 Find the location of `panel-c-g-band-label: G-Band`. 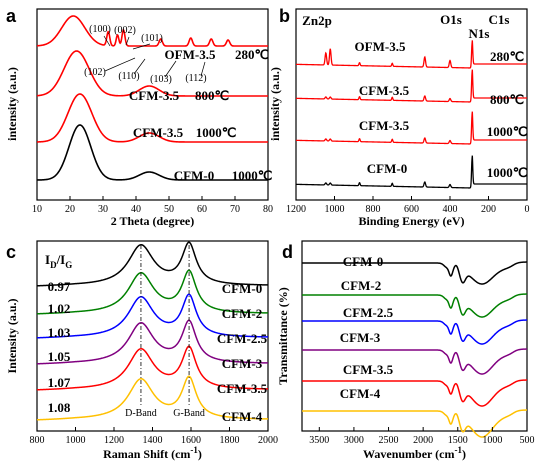

panel-c-g-band-label: G-Band is located at coordinates (189, 413).